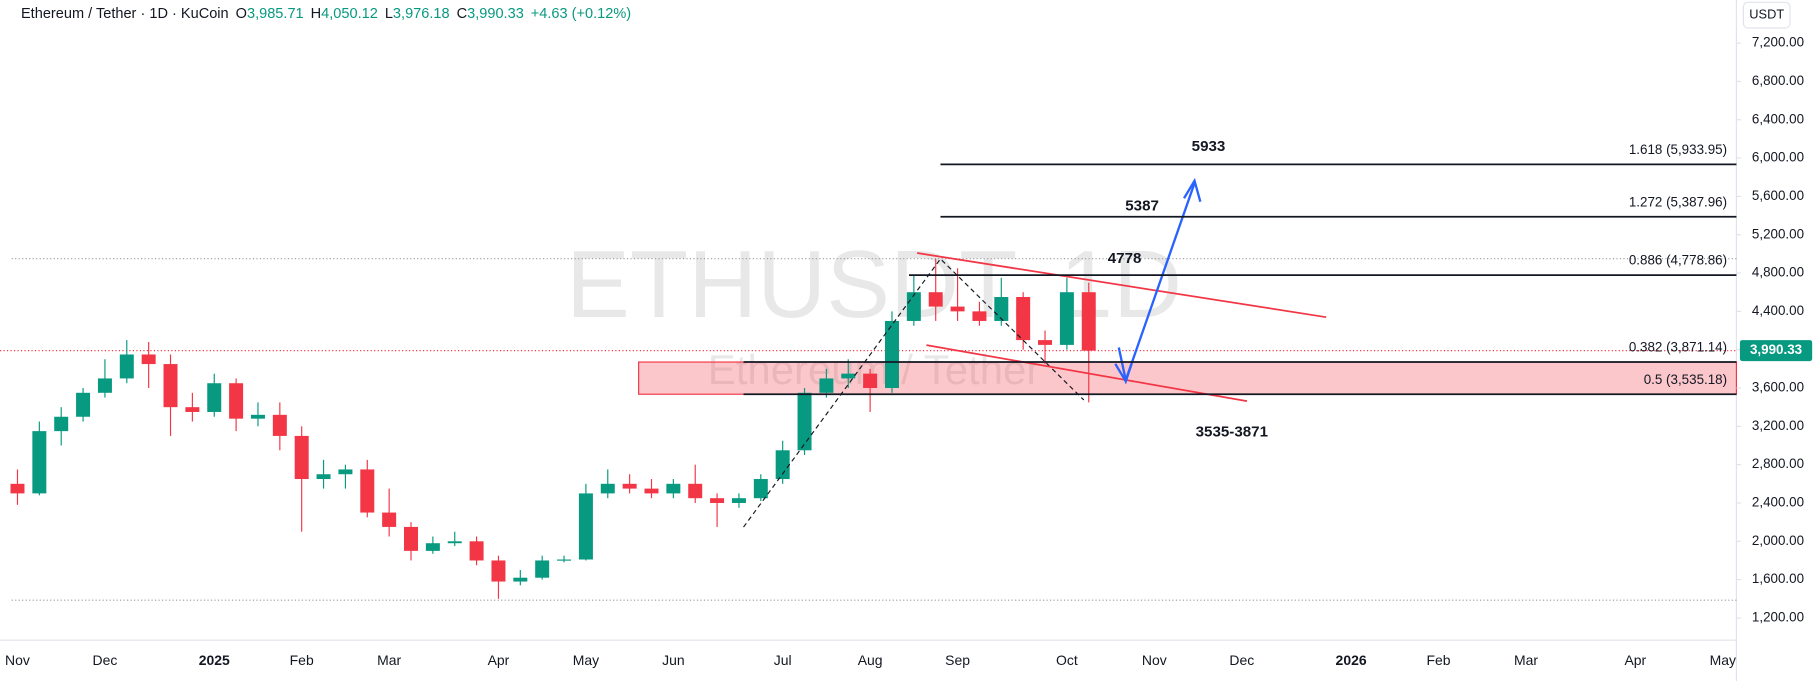 This screenshot has height=681, width=1818. Describe the element at coordinates (1685, 379) in the screenshot. I see `fib-label: 0.5 (3,535.18)` at that location.